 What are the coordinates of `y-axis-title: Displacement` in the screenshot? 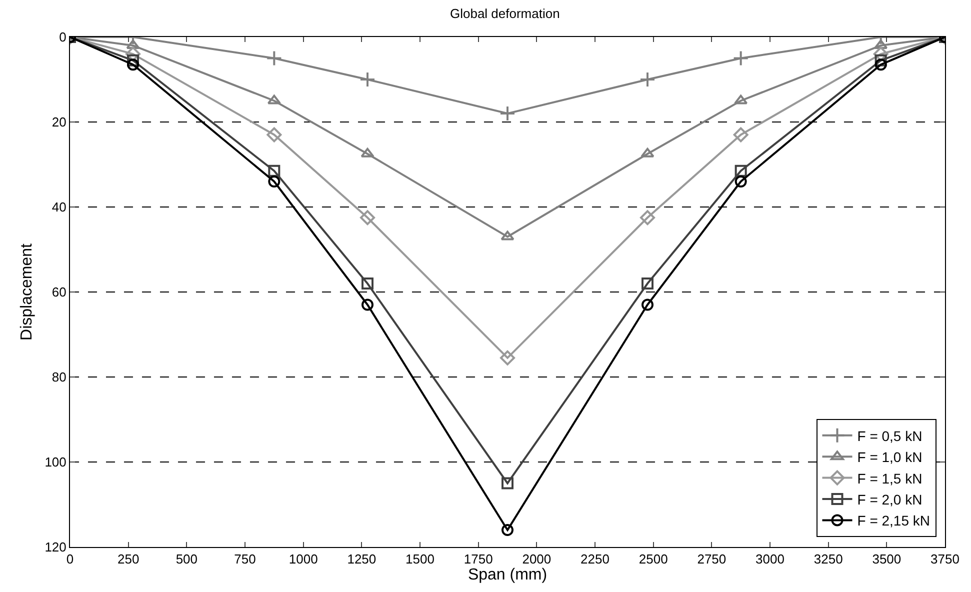 It's located at (27, 291).